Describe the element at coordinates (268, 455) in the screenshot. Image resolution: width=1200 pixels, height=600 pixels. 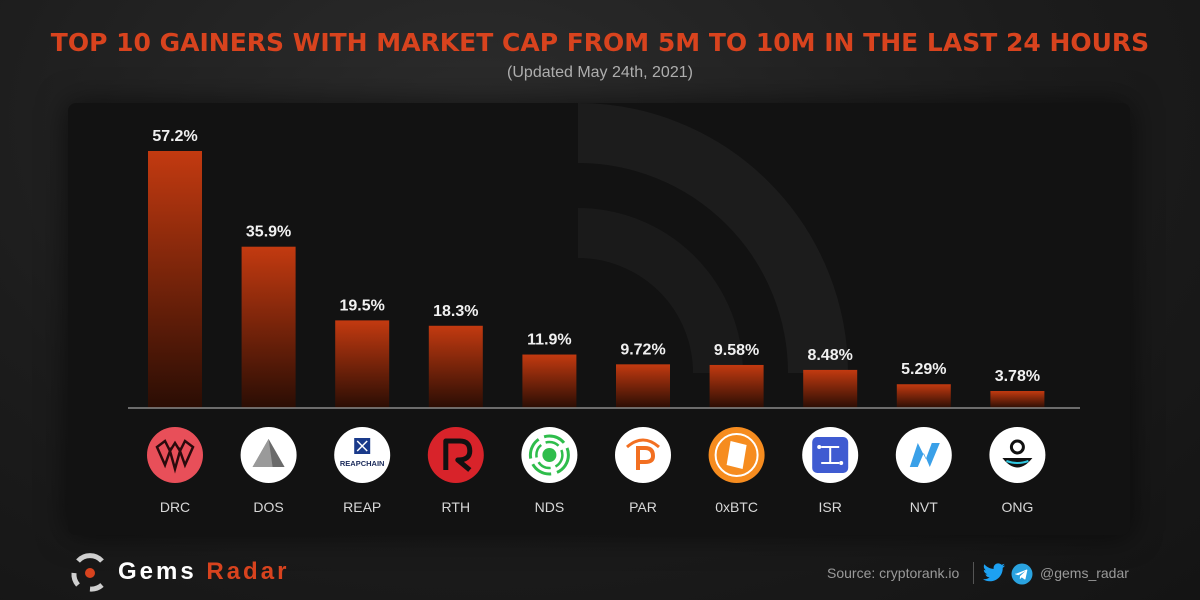
I see `dos-logo-icon` at that location.